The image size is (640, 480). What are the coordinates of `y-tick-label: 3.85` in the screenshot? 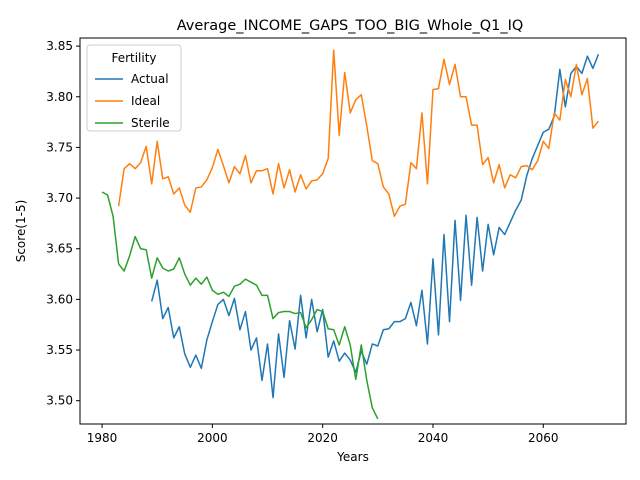 It's located at (59, 46).